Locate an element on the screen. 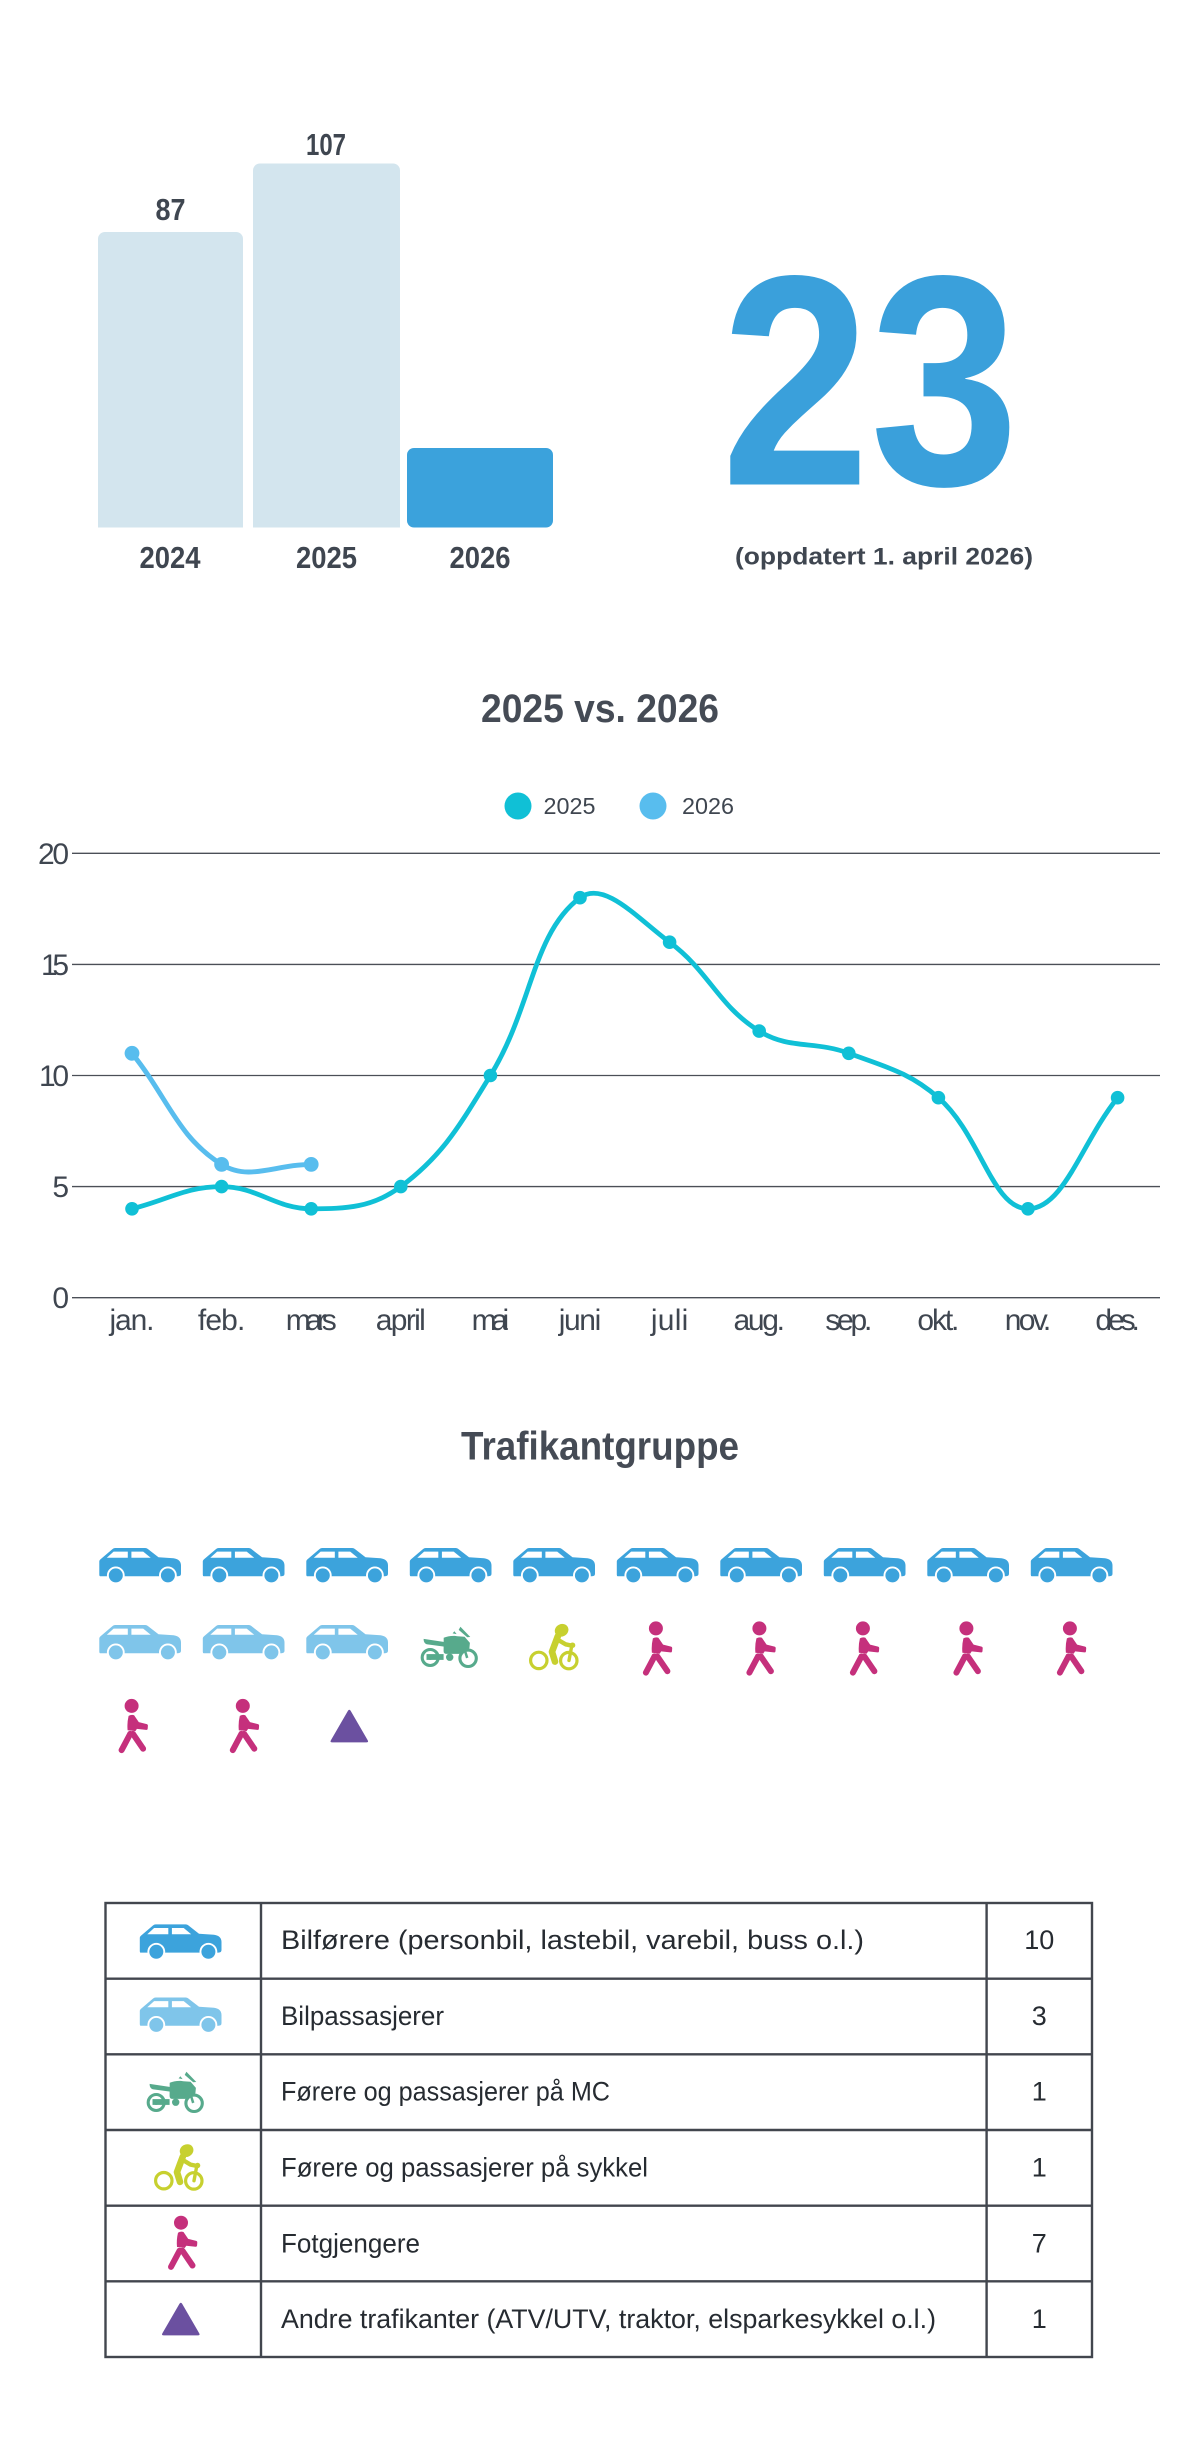 This screenshot has height=2445, width=1200. svg-text: Fotgjengere is located at coordinates (350, 2243).